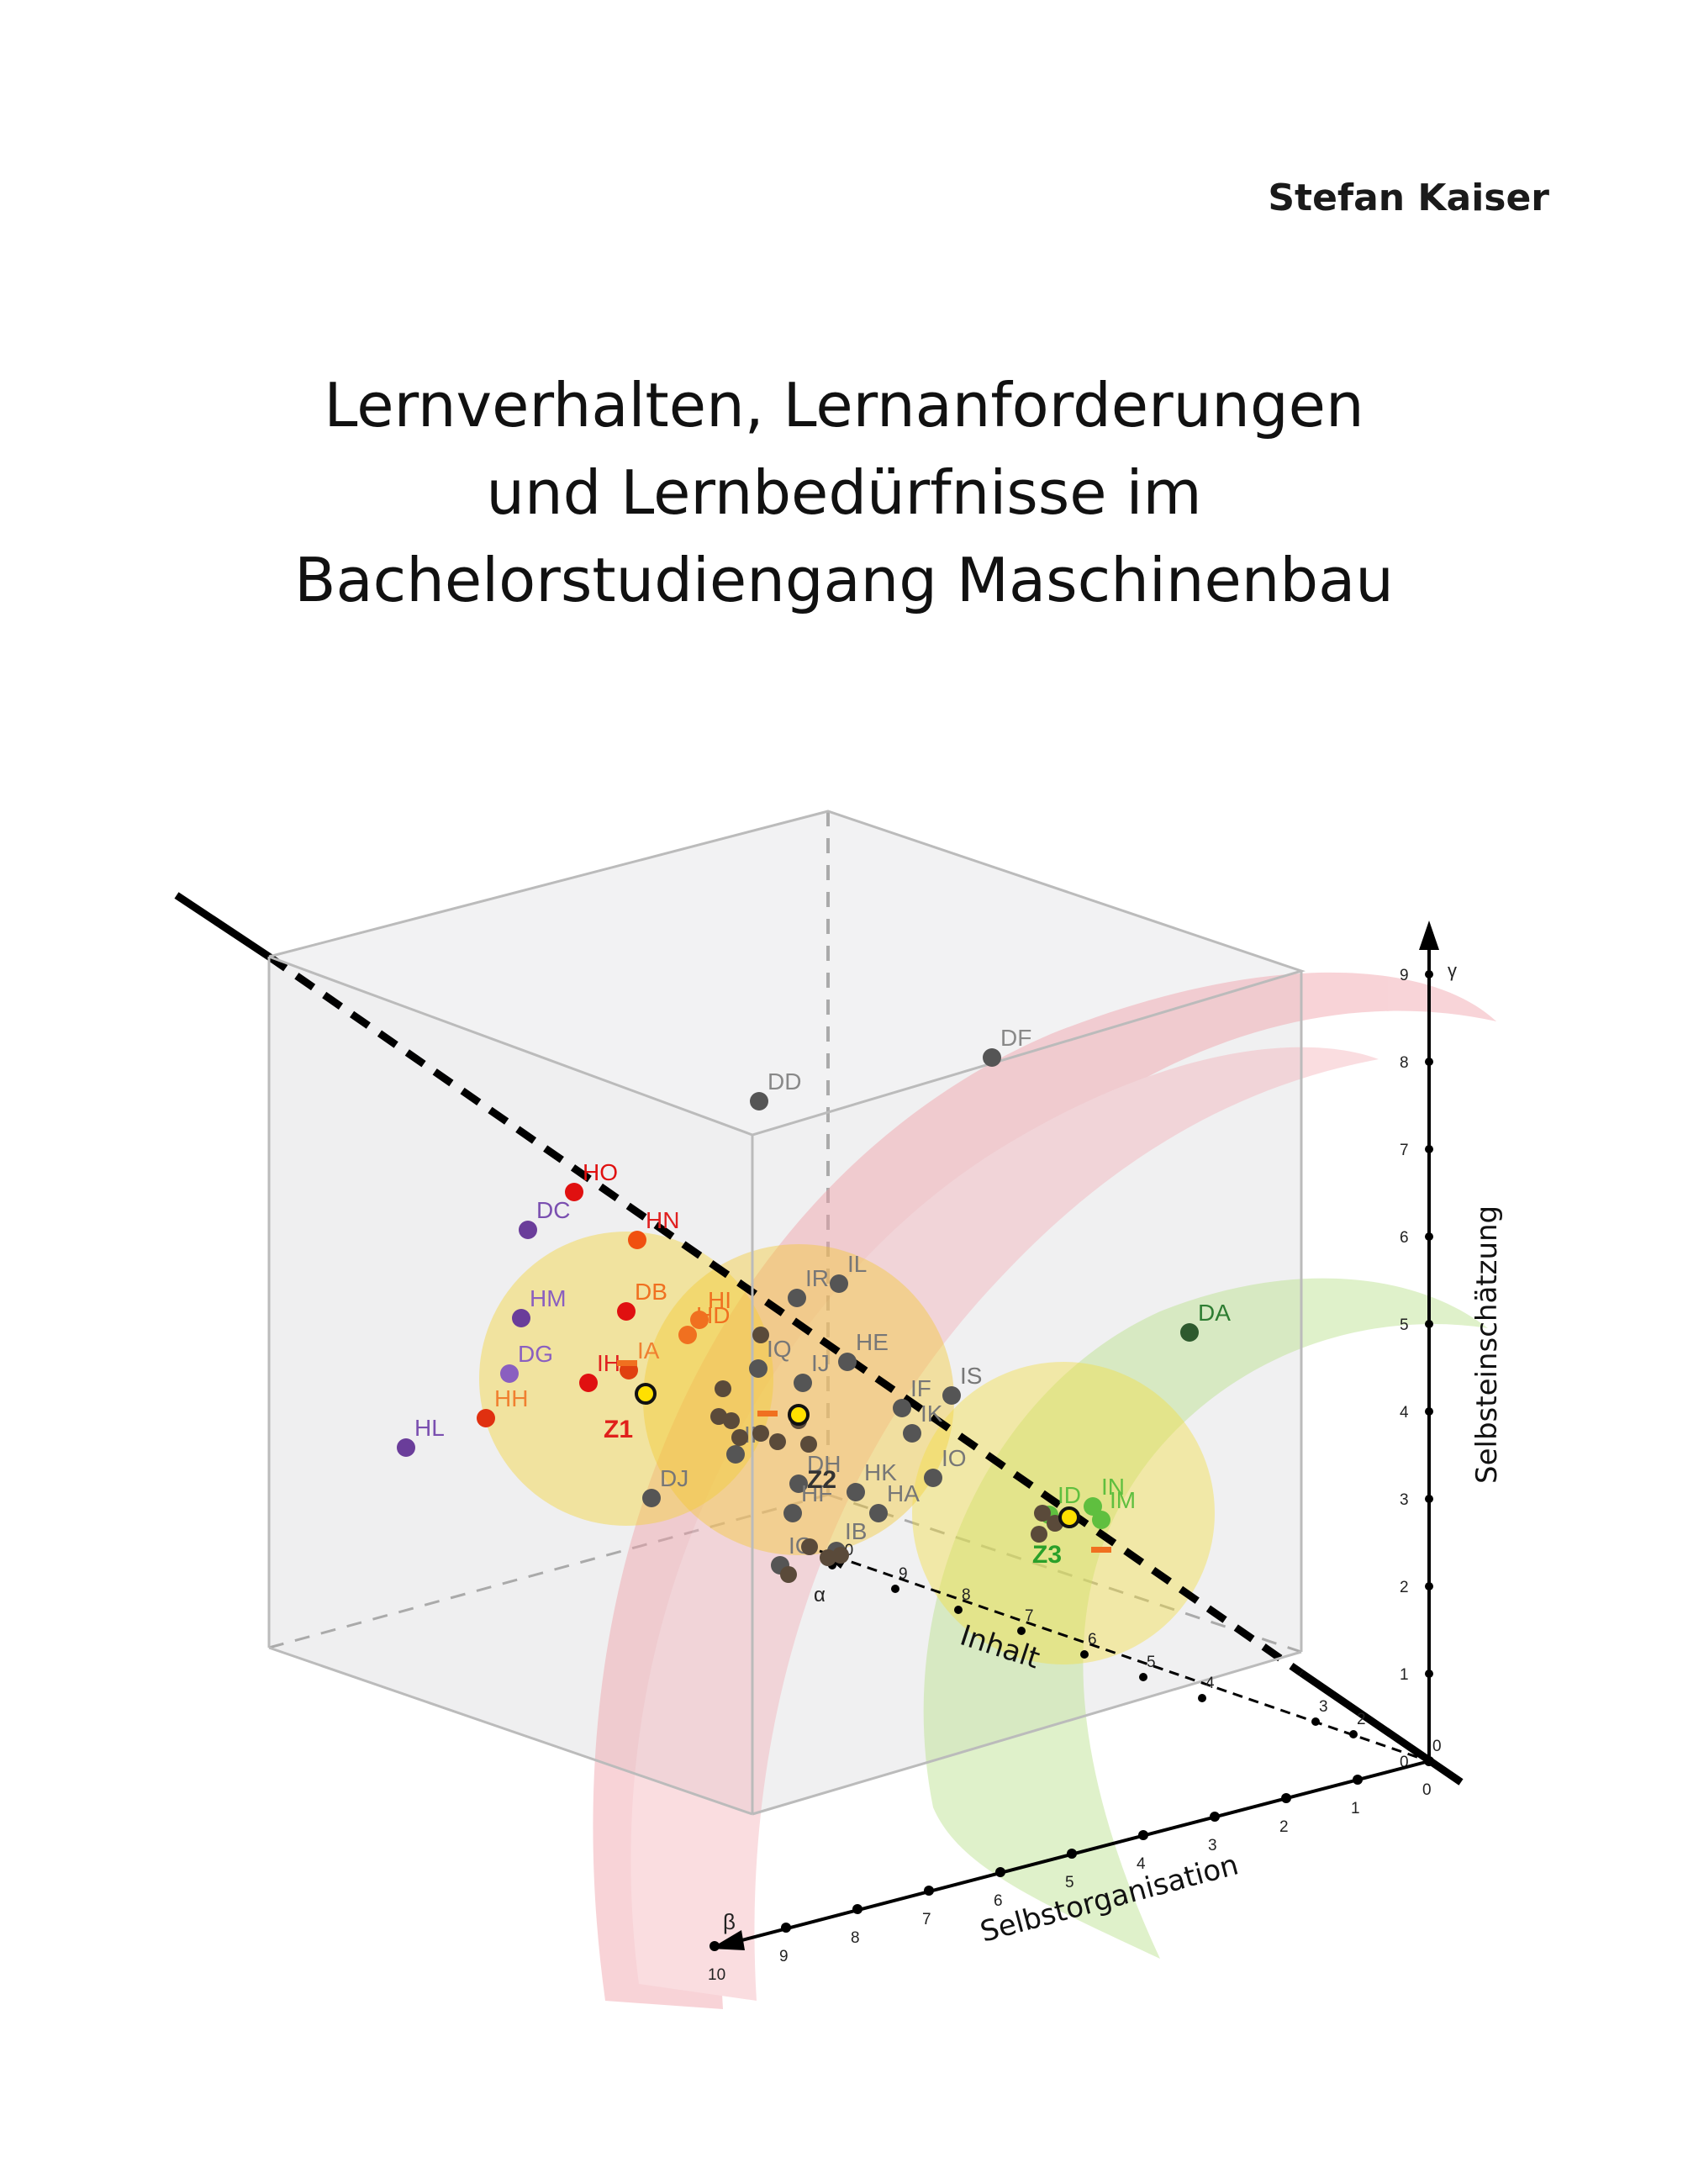 This screenshot has width=1688, height=2184. What do you see at coordinates (798, 1484) in the screenshot?
I see `point-dh` at bounding box center [798, 1484].